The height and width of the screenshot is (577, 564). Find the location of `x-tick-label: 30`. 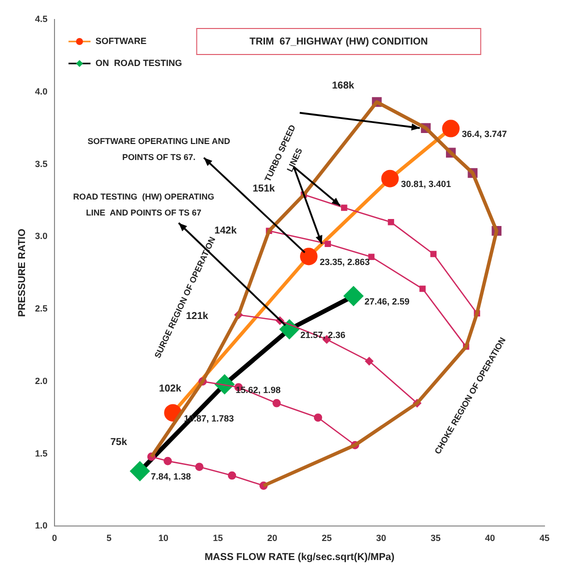

x-tick-label: 30 is located at coordinates (381, 538).